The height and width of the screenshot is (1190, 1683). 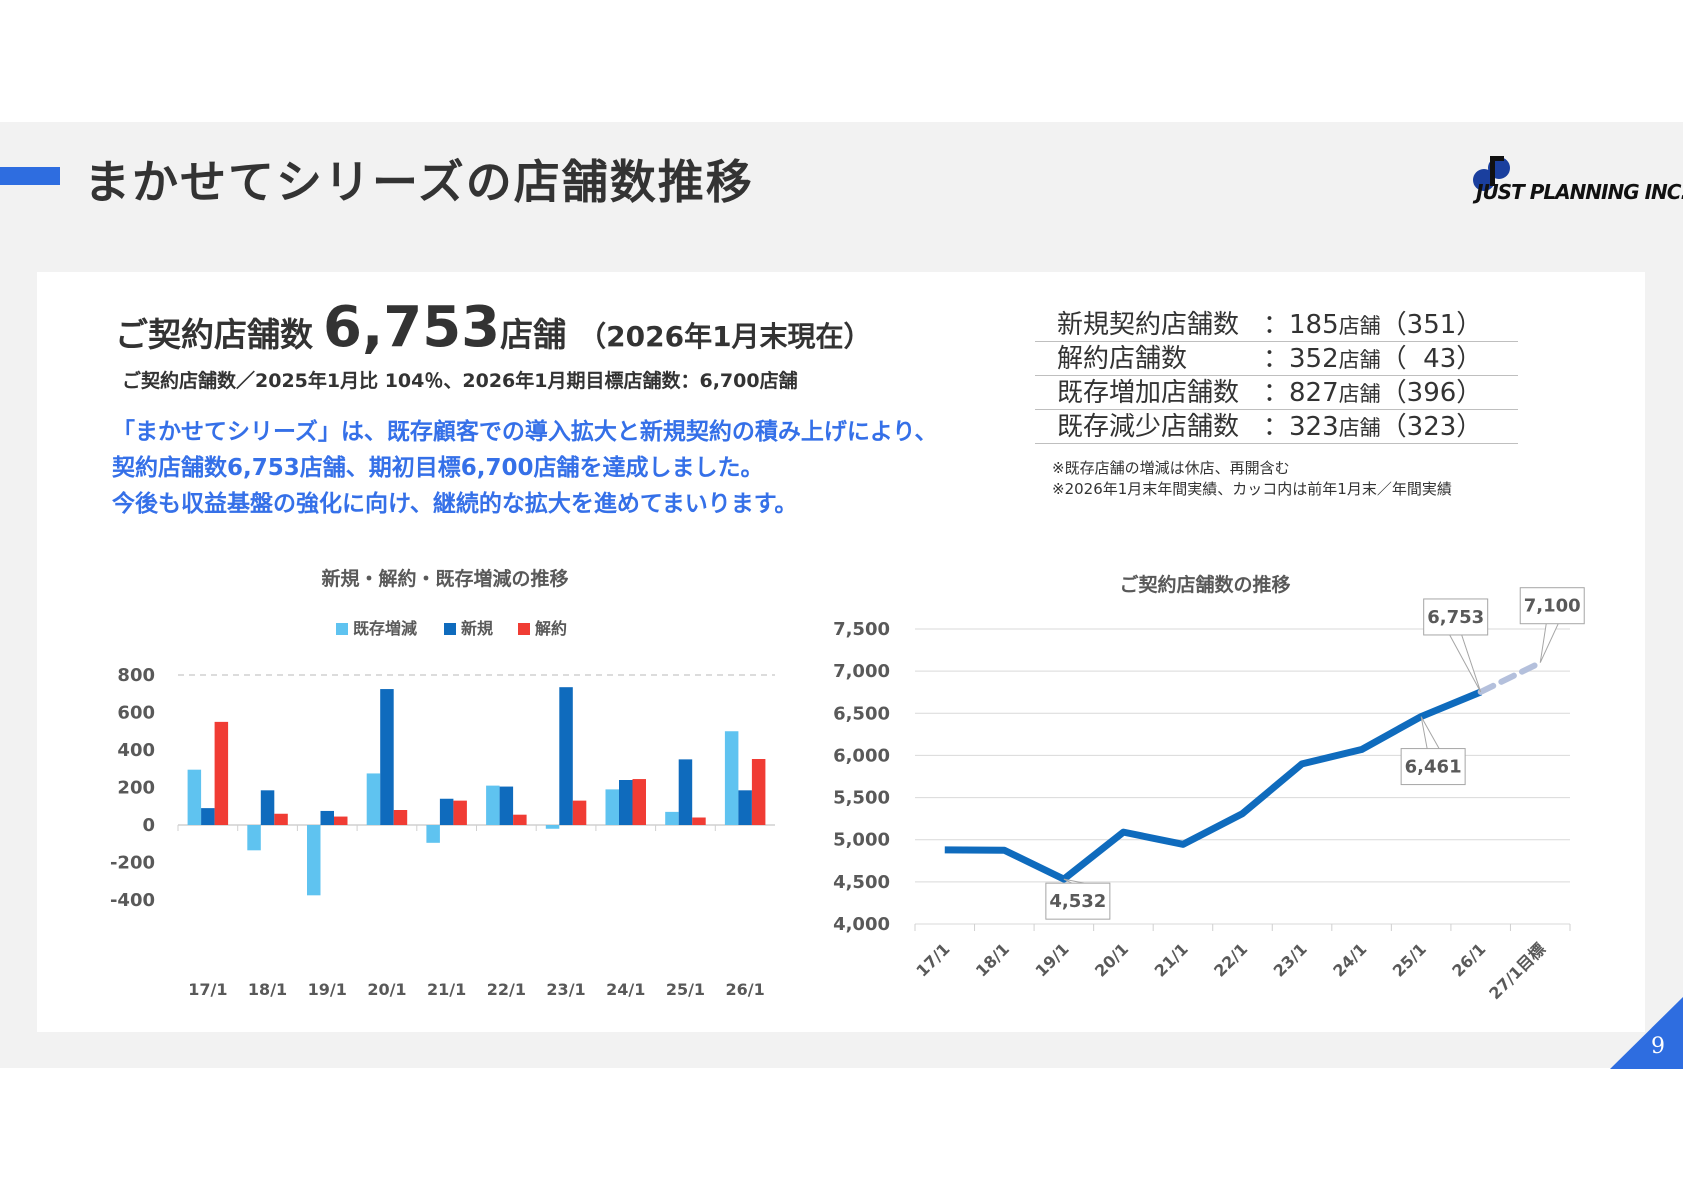 I want to click on x-tick-label: 25/1, so click(x=1409, y=959).